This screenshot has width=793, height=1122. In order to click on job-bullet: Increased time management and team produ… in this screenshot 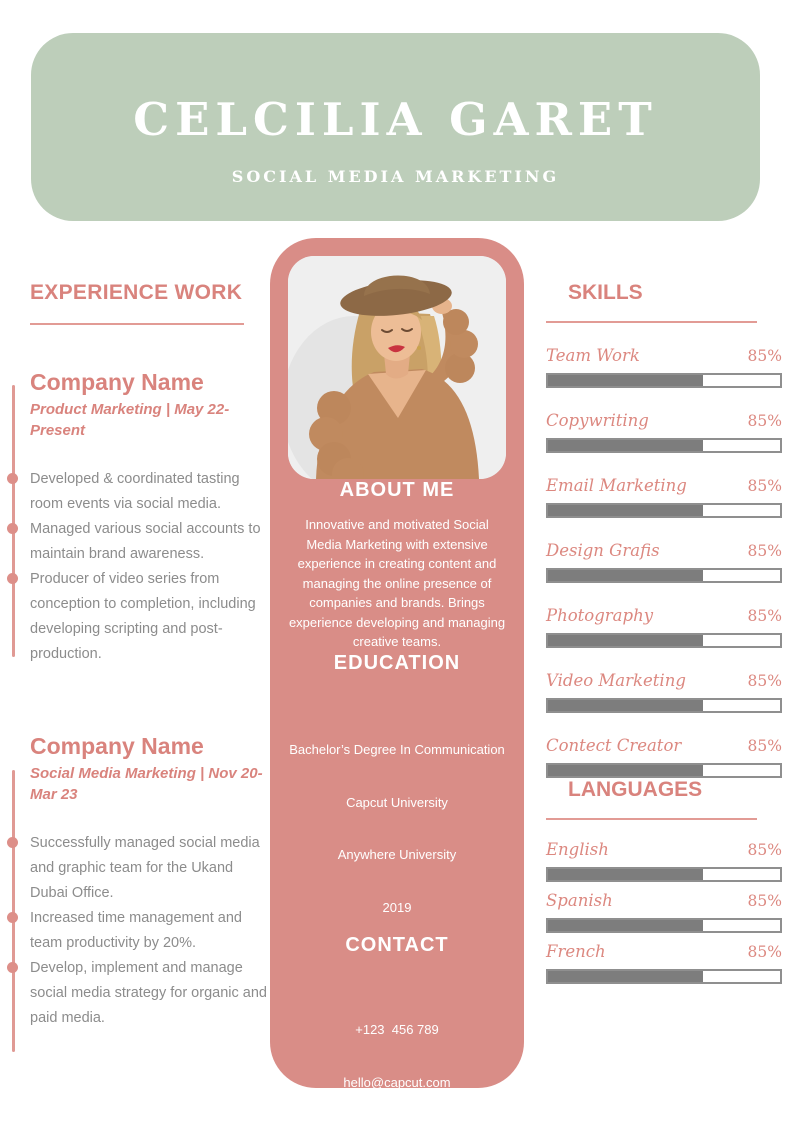, I will do `click(137, 931)`.